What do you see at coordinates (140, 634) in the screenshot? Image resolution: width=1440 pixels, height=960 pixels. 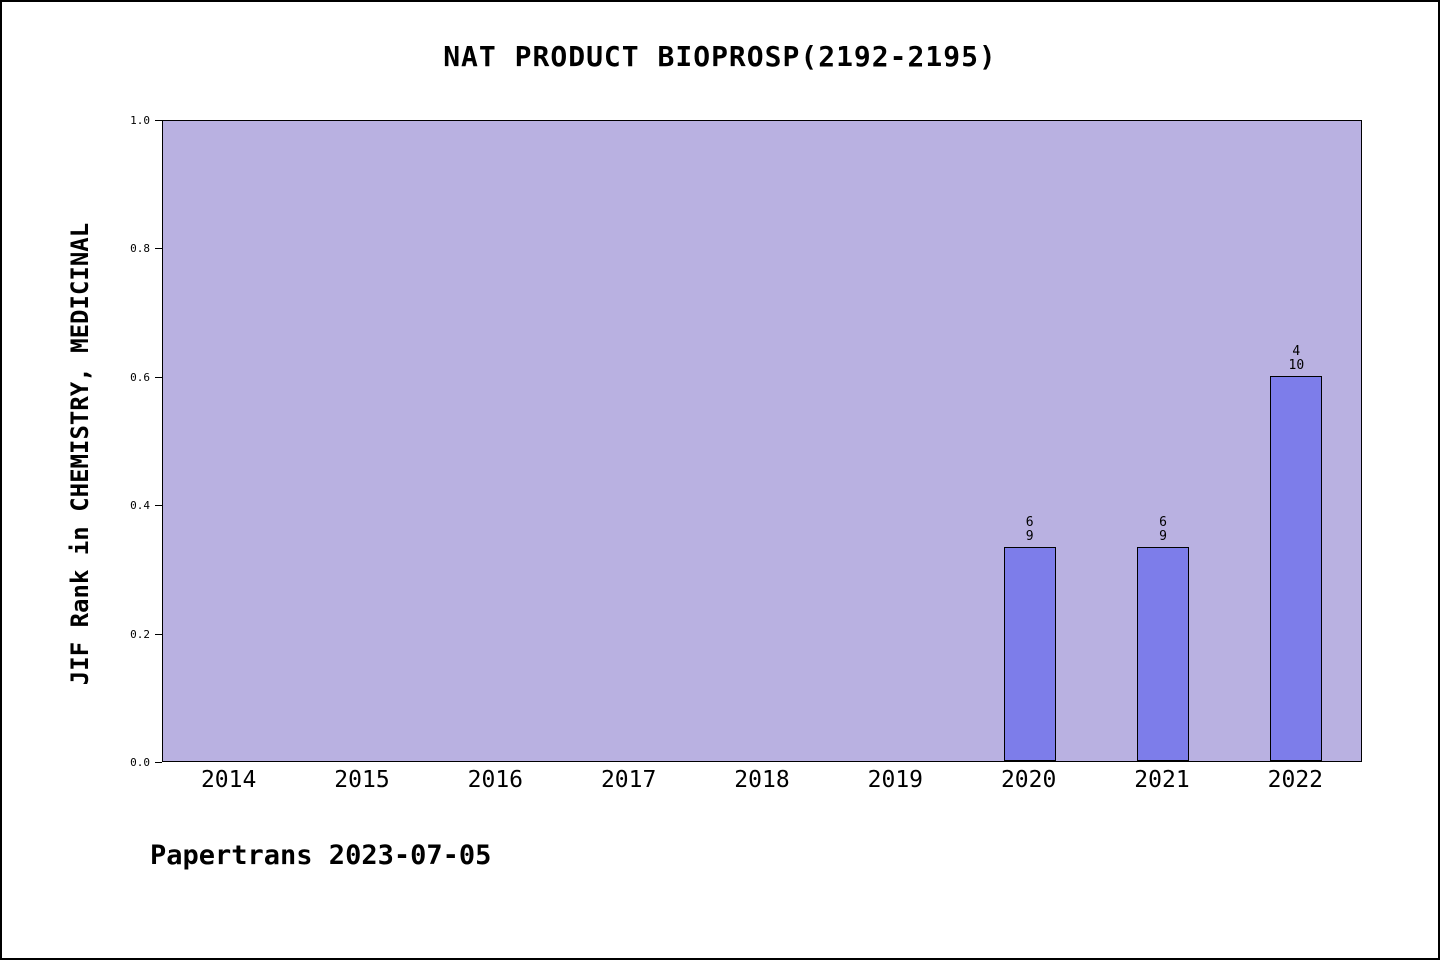 I see `y-tick-label: 0.2` at bounding box center [140, 634].